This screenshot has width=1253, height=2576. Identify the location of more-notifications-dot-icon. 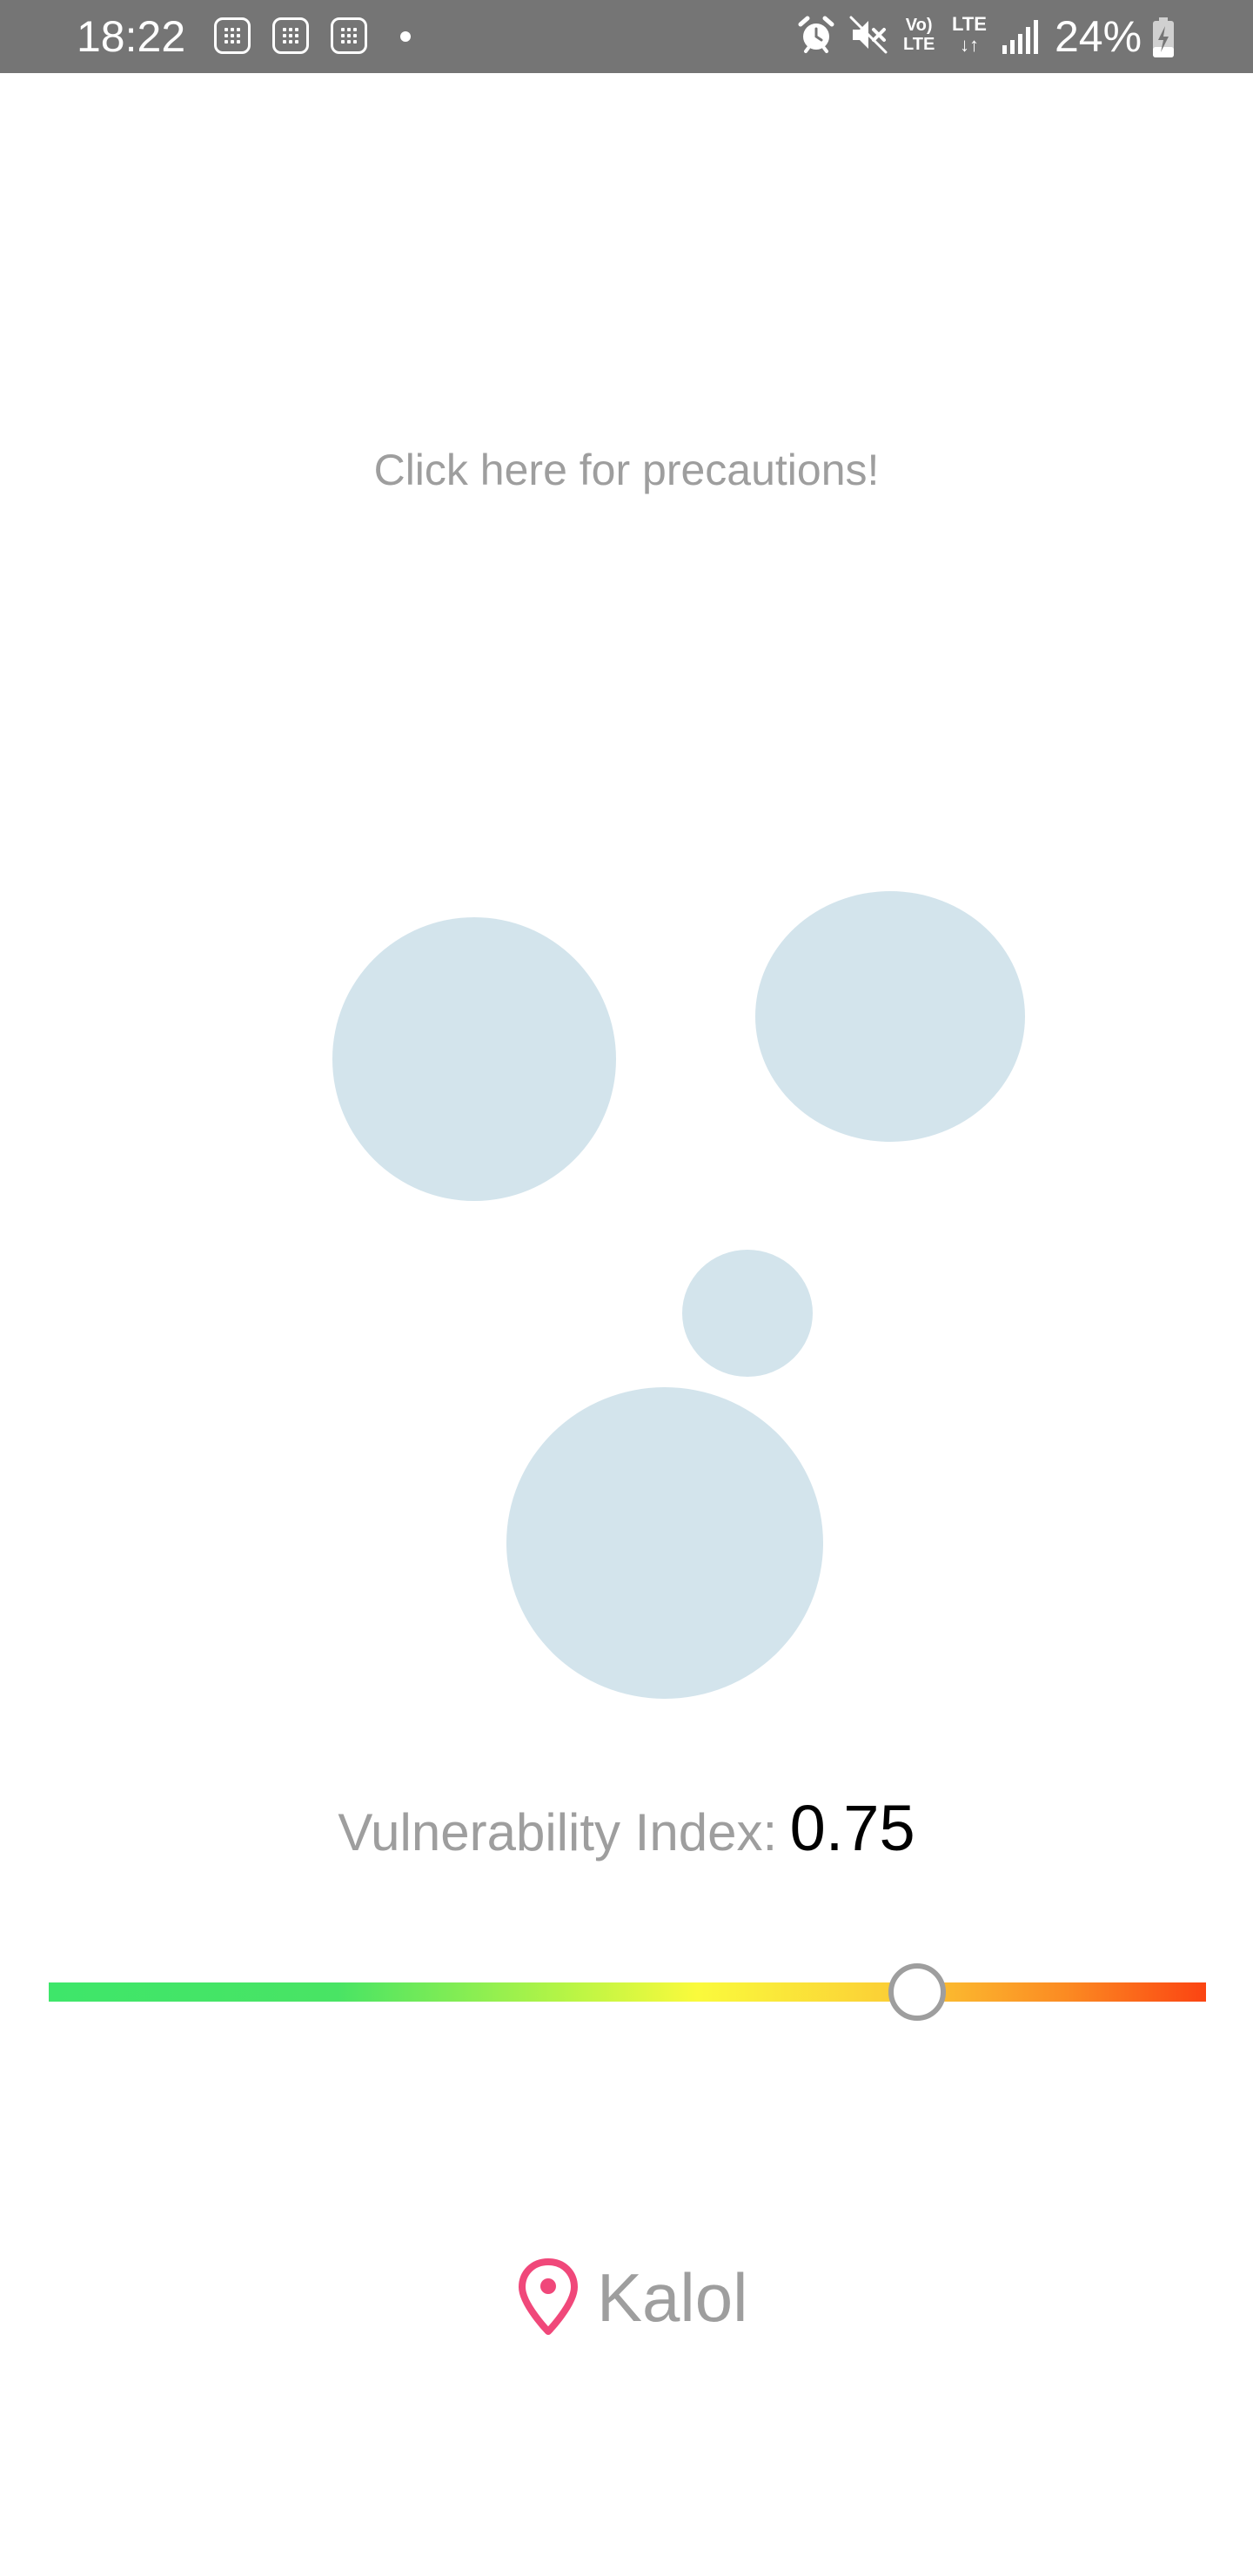
(405, 37).